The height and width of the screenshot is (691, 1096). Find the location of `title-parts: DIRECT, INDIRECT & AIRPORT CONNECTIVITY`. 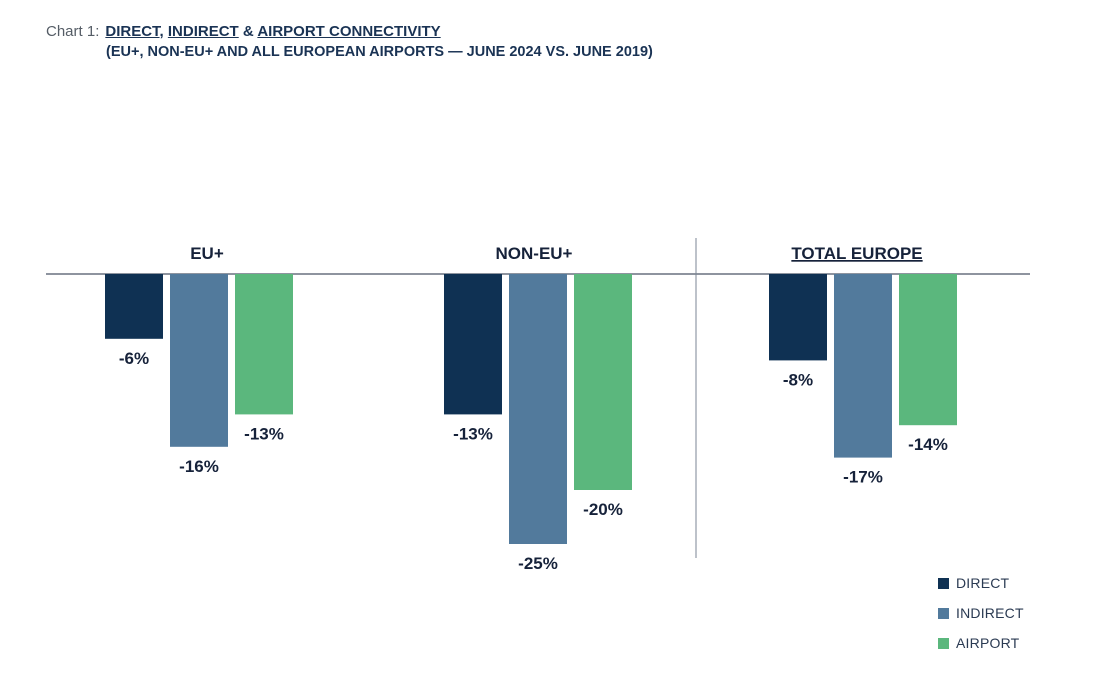

title-parts: DIRECT, INDIRECT & AIRPORT CONNECTIVITY is located at coordinates (272, 31).